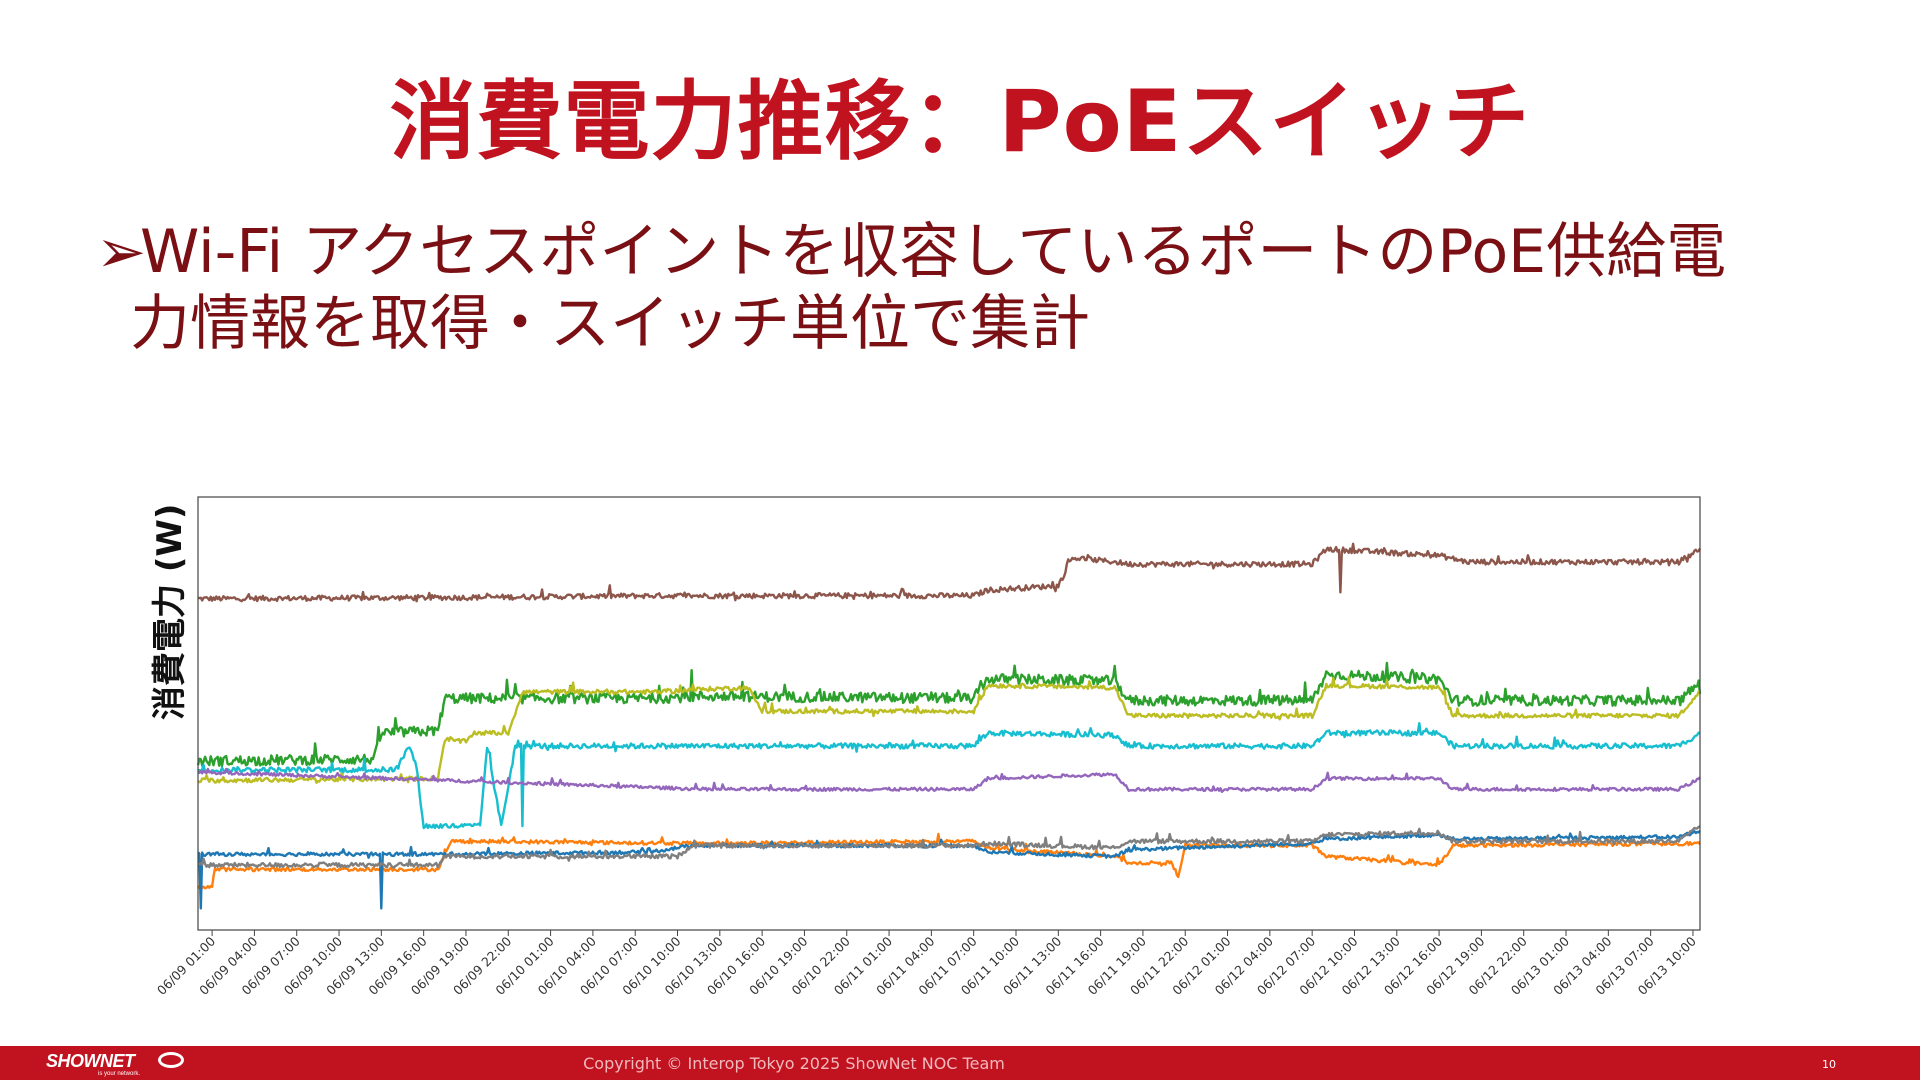 The height and width of the screenshot is (1080, 1920). What do you see at coordinates (1829, 1064) in the screenshot?
I see `page-number: 10` at bounding box center [1829, 1064].